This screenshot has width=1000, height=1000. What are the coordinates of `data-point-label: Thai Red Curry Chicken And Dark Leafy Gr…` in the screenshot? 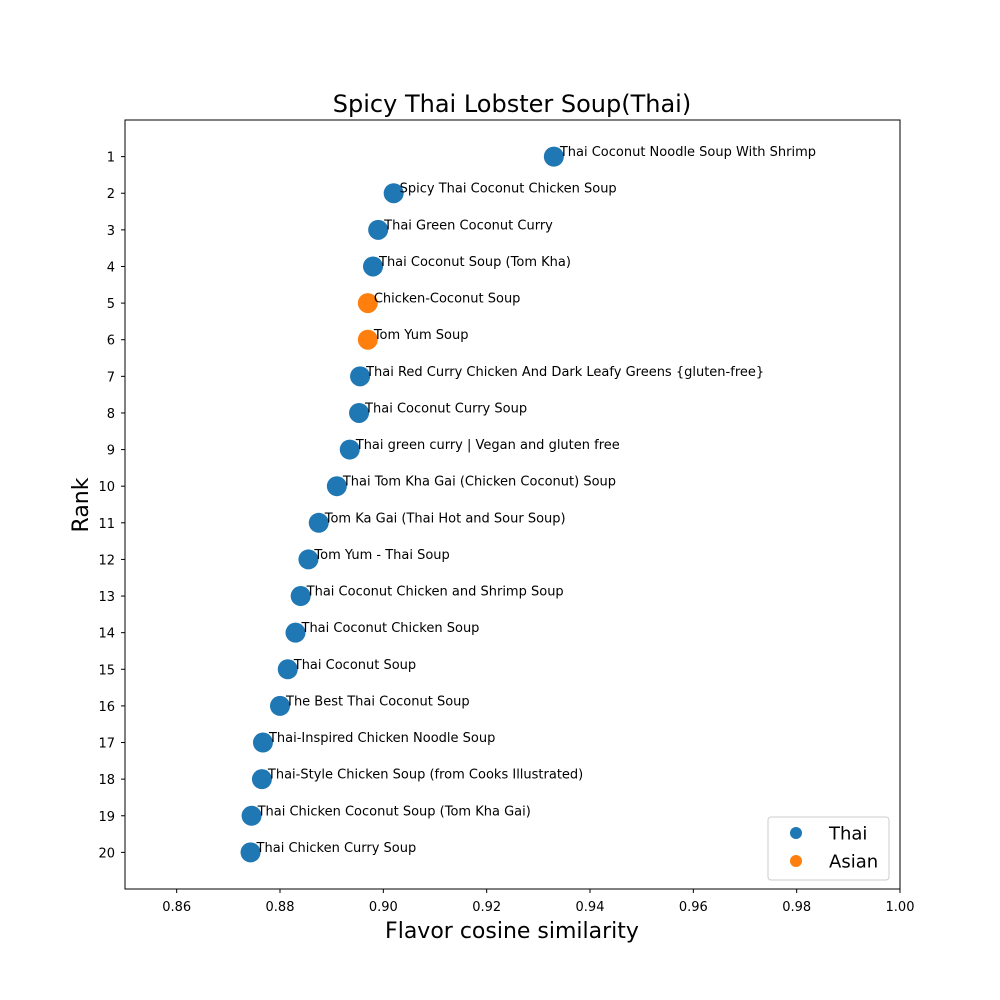 It's located at (564, 372).